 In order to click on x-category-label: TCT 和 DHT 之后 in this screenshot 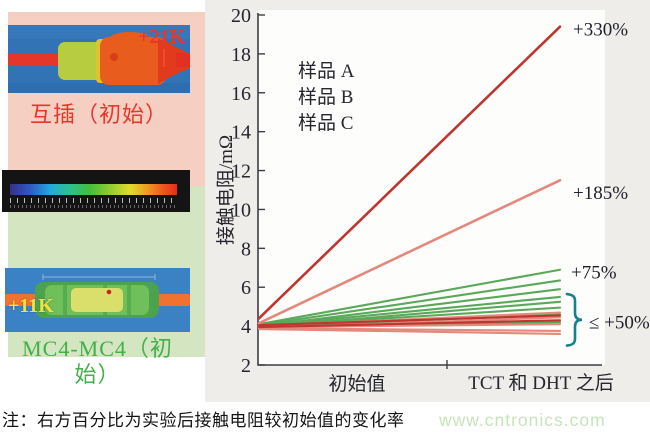, I will do `click(541, 383)`.